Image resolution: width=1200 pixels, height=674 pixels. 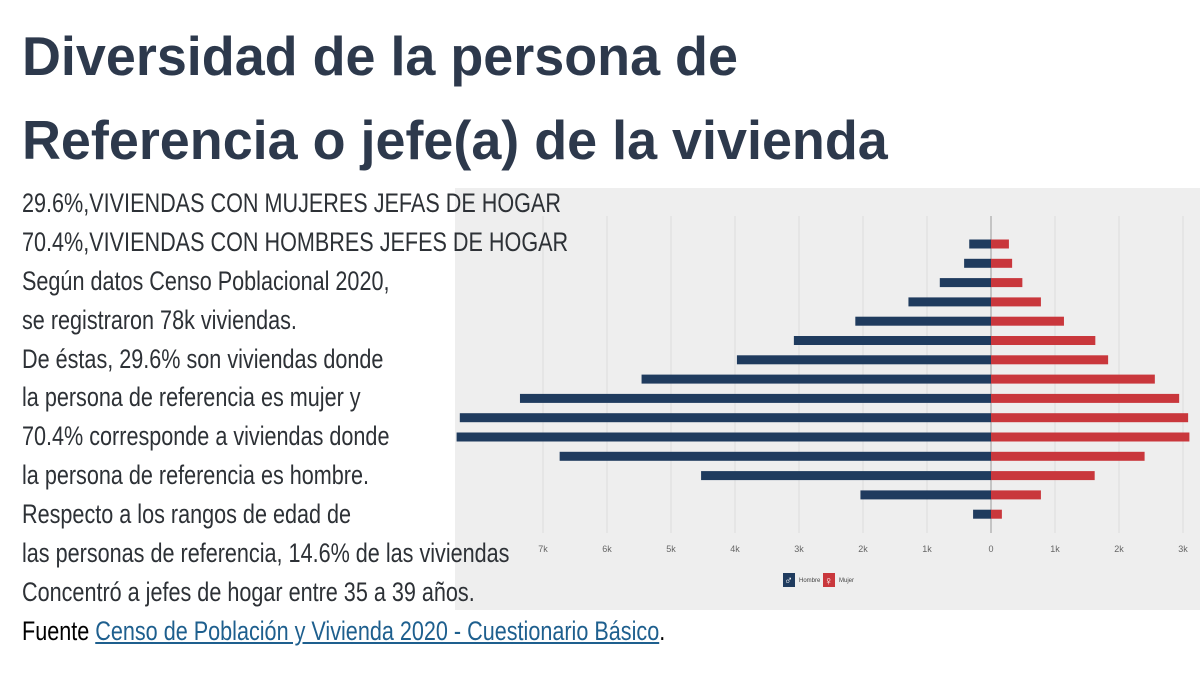 I want to click on female-symbol-icon: ♀, so click(x=828, y=581).